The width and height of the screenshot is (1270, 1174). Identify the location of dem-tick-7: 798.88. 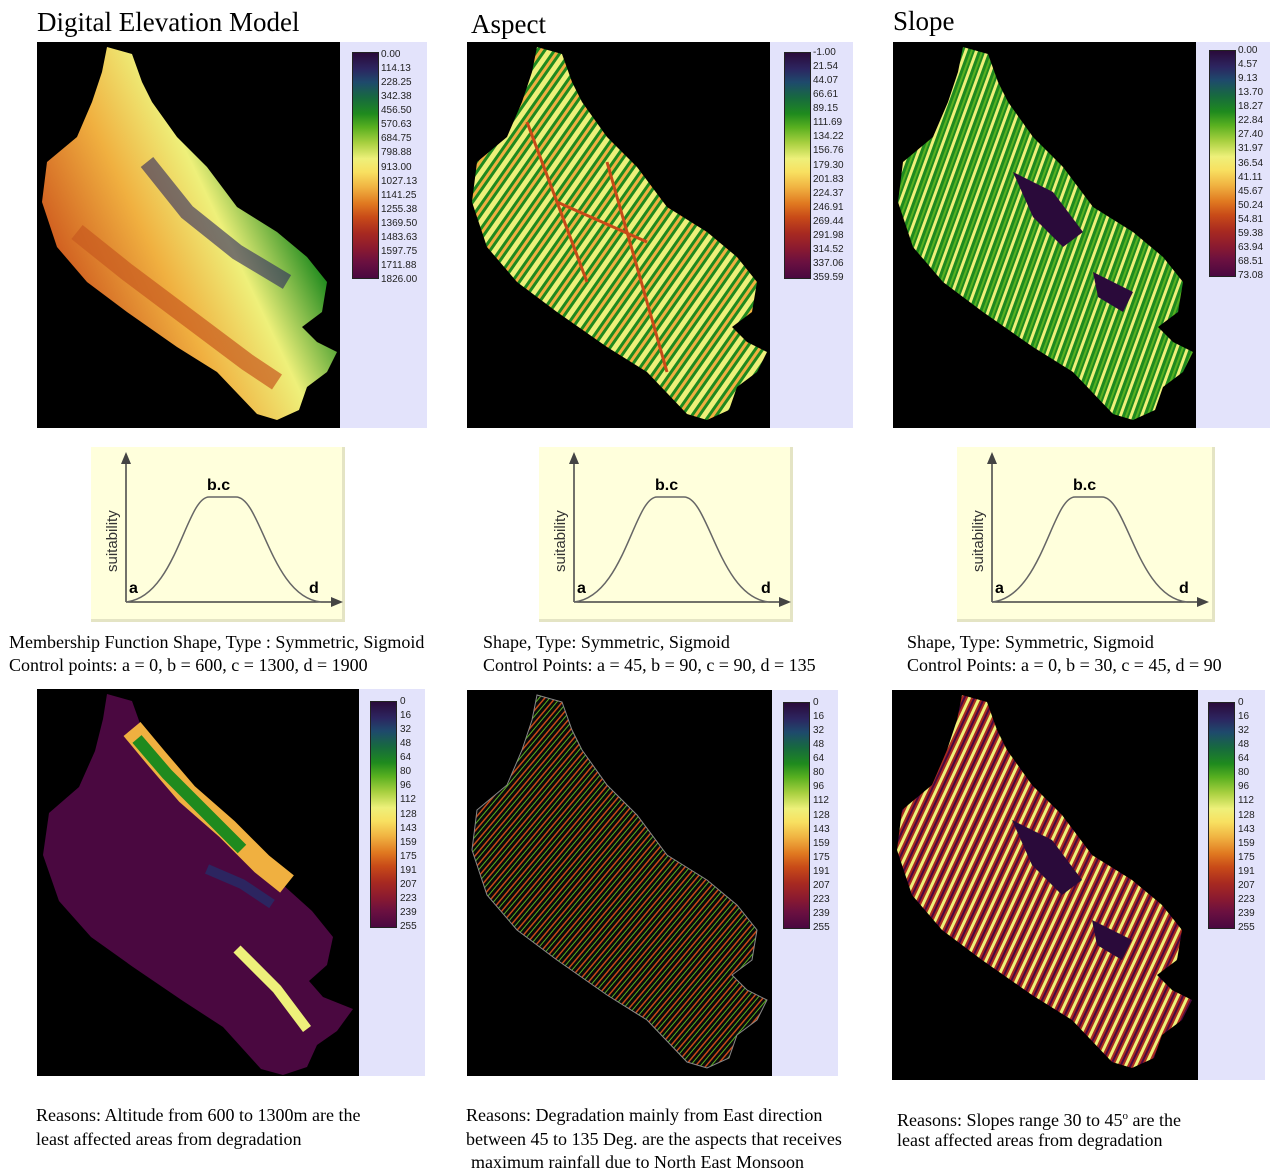
(396, 153).